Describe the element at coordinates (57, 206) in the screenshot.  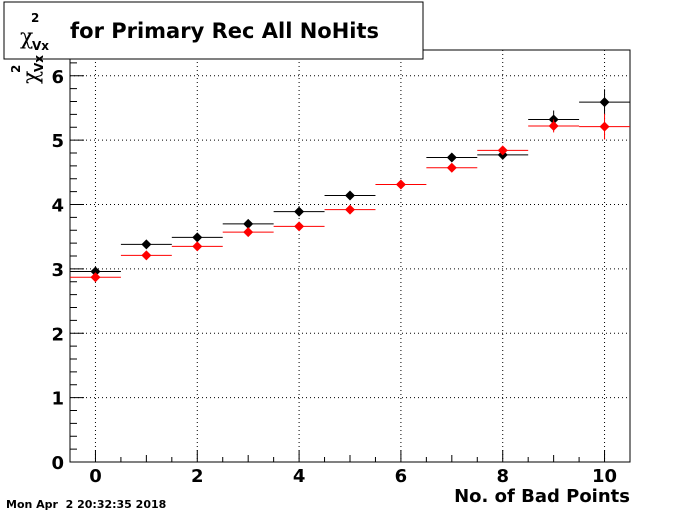
I see `y-tick-label-4: 4` at that location.